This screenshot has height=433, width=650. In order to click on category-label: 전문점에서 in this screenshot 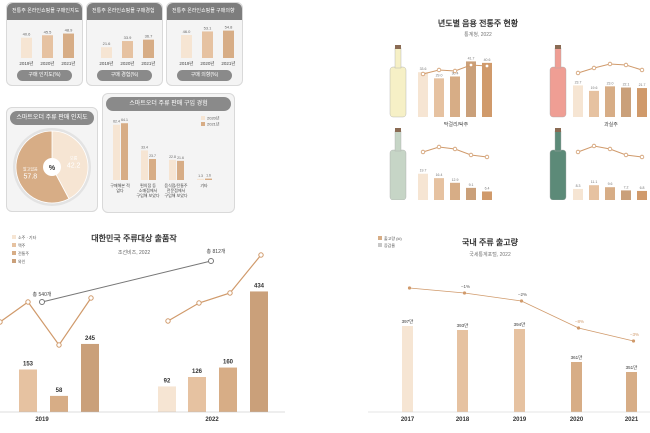, I will do `click(176, 190)`.